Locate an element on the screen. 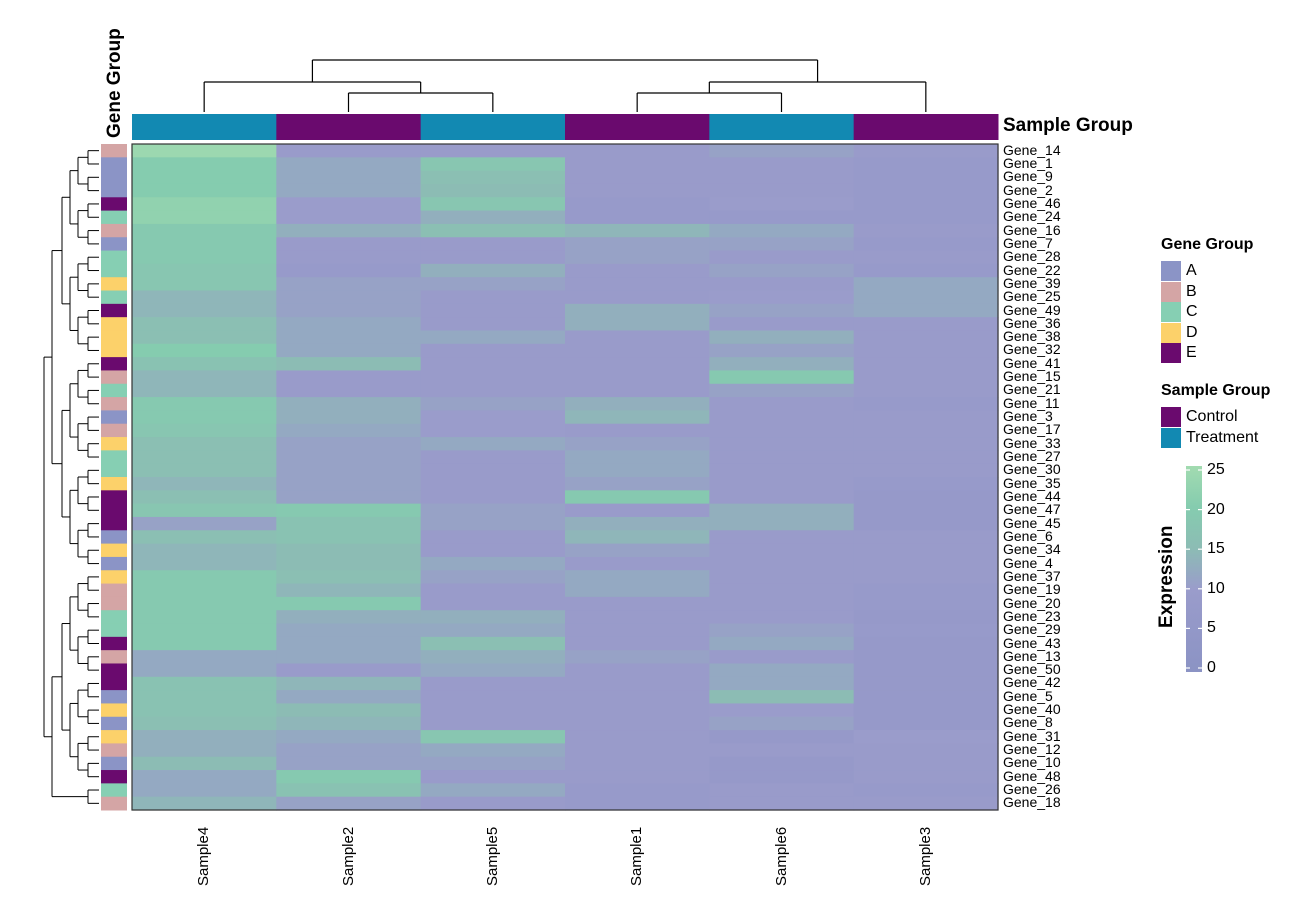 Image resolution: width=1312 pixels, height=906 pixels. colorbar-tick-label: 0 is located at coordinates (1211, 667).